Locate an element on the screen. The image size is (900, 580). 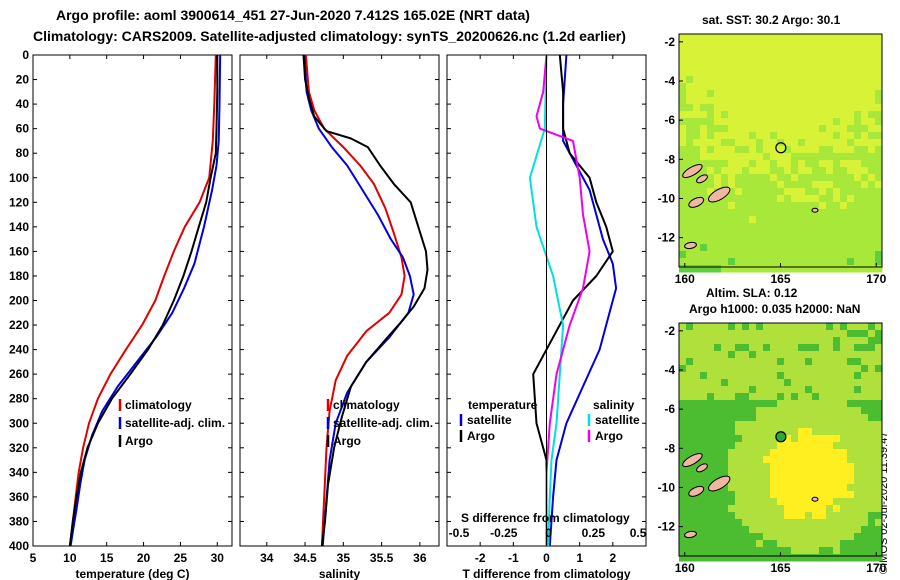
legend-label: satellite is located at coordinates (489, 420).